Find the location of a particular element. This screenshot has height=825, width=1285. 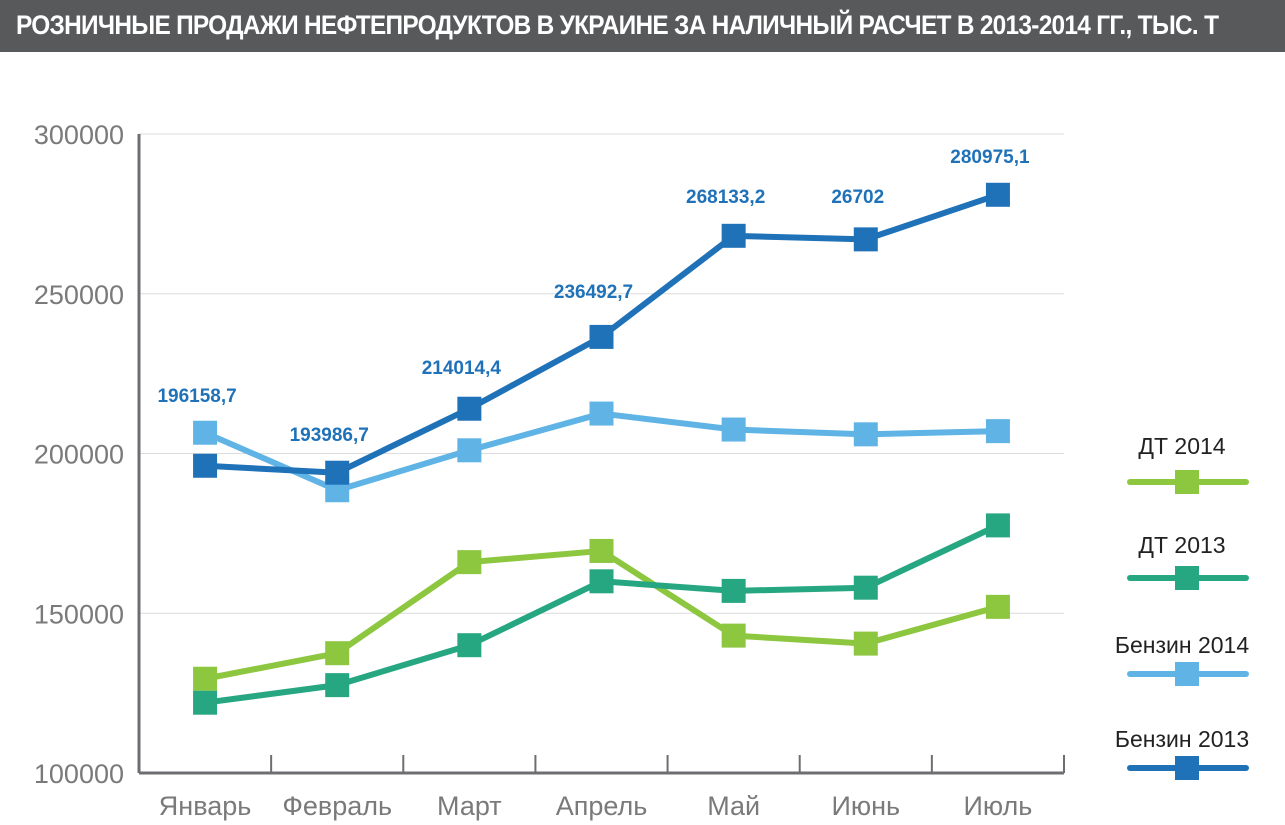

y-tick-label: 300000 is located at coordinates (79, 135).